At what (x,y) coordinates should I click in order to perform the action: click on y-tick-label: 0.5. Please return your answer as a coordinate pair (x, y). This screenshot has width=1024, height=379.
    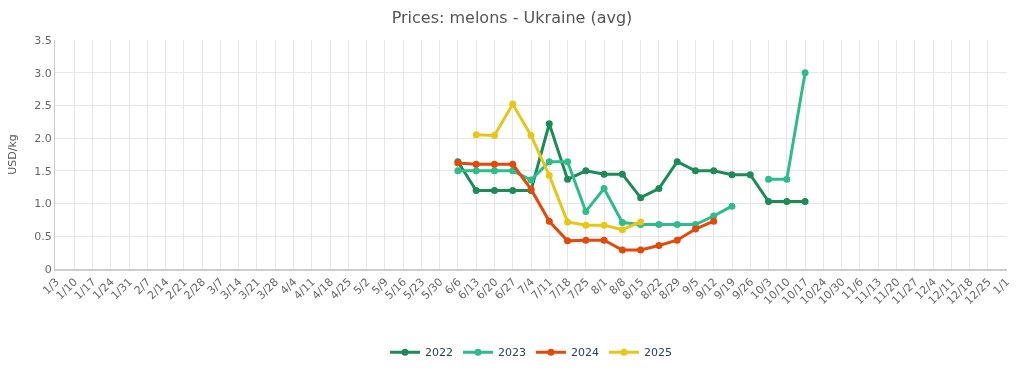
    Looking at the image, I should click on (43, 237).